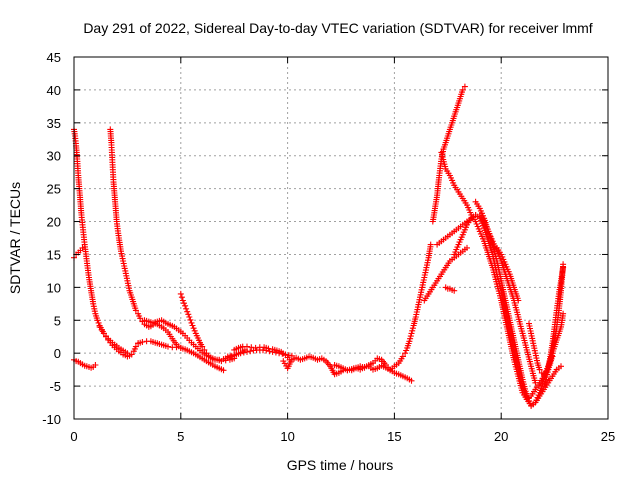  What do you see at coordinates (57, 353) in the screenshot?
I see `y-tick-label: 0` at bounding box center [57, 353].